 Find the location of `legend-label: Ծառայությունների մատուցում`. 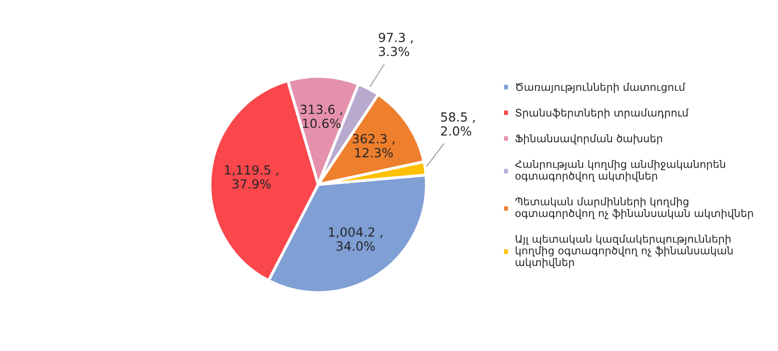

legend-label: Ծառայությունների մատուցում is located at coordinates (601, 87).